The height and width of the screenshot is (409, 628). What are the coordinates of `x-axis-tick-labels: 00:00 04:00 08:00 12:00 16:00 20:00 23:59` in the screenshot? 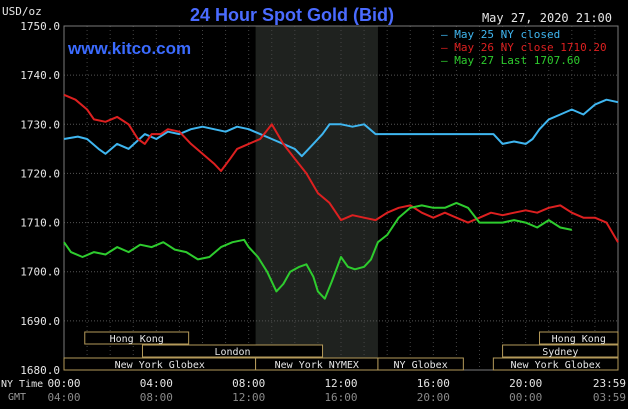 It's located at (336, 383).